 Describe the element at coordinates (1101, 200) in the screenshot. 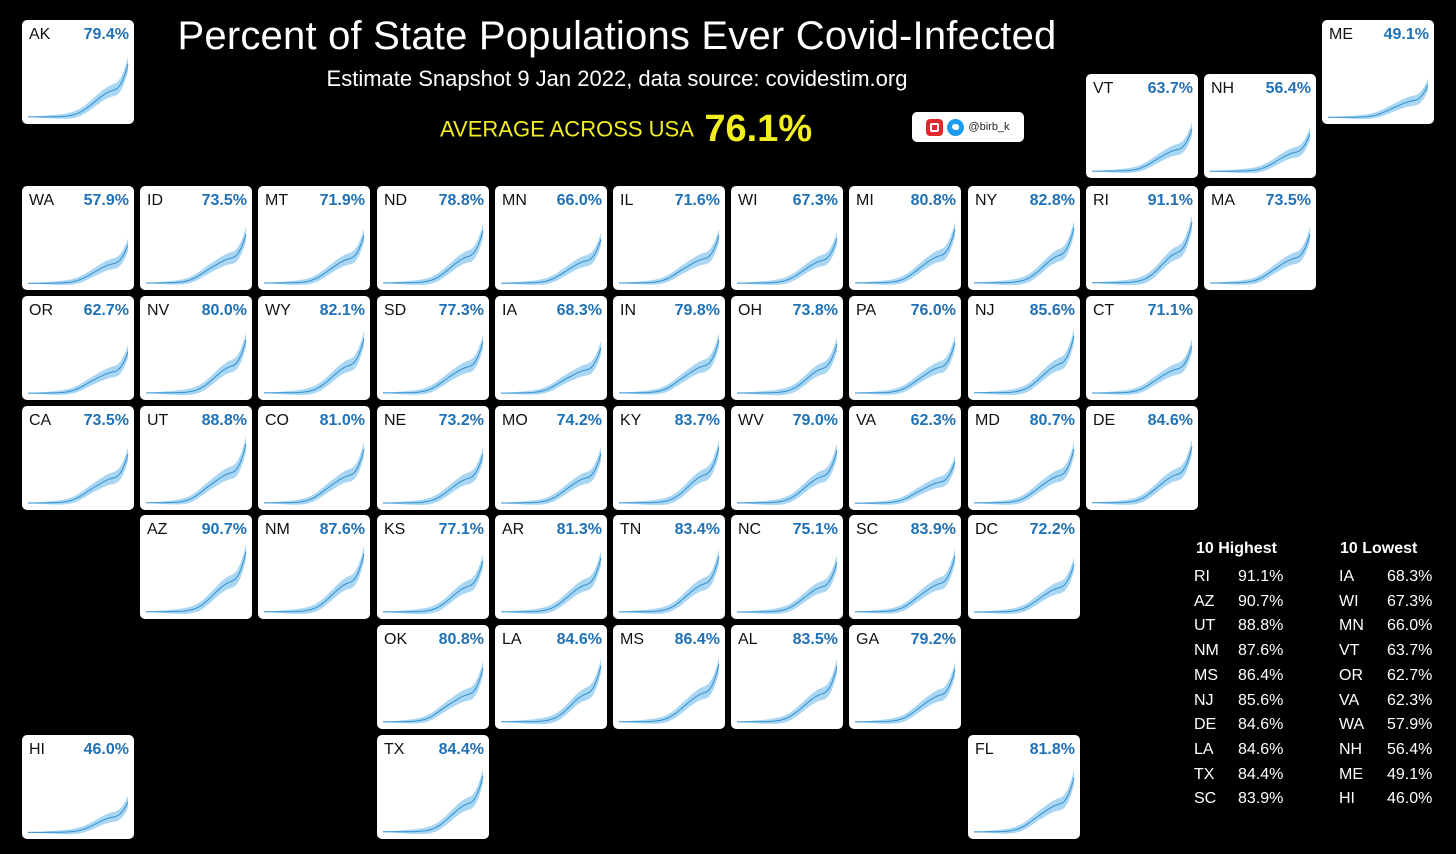

I see `state-abbr: RI` at that location.